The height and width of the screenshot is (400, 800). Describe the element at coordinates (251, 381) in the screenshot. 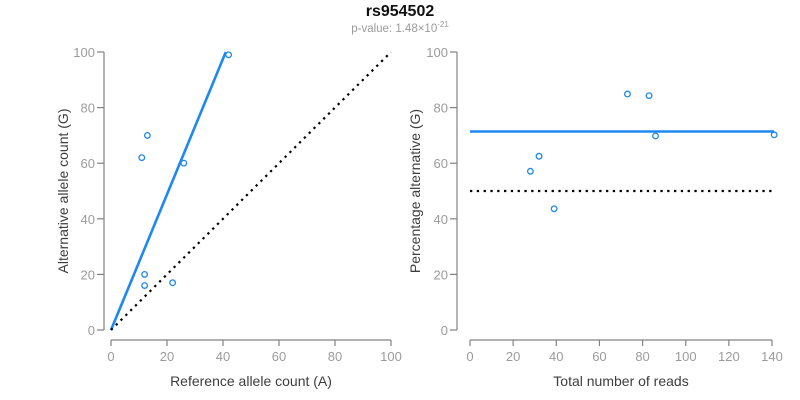

I see `x-axis-label: Reference allele count (A)` at that location.